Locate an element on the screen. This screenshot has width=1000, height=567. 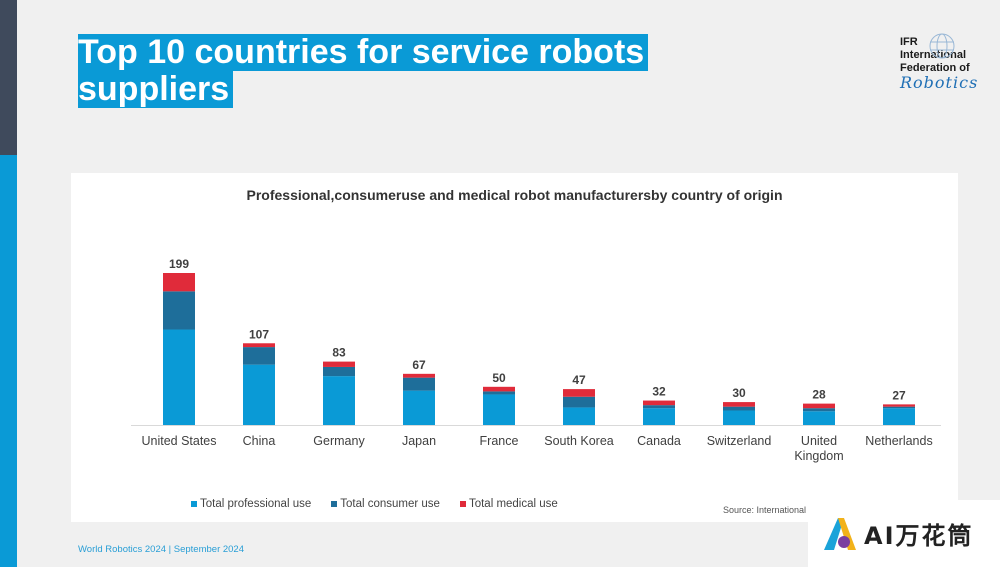
ifr-logo: IFR International Federation of Robotics is located at coordinates (947, 64).